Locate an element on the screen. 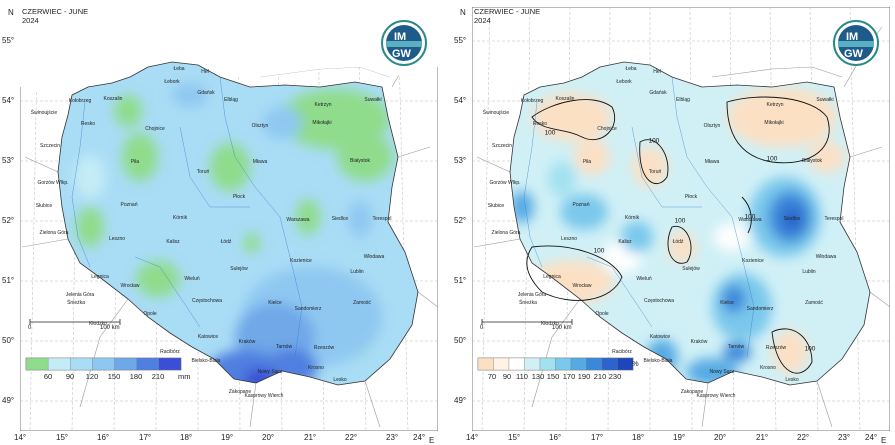 This screenshot has width=895, height=445. city-label: Łeba is located at coordinates (179, 69).